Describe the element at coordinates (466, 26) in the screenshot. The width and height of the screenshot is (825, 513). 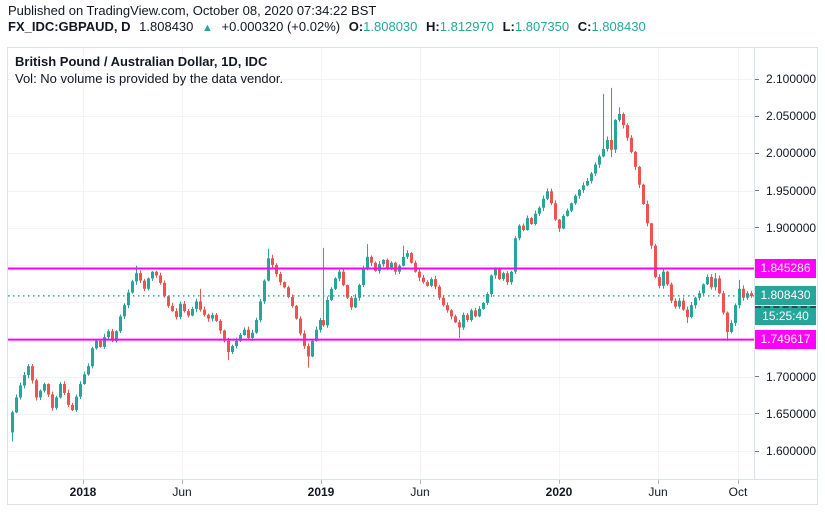
I see `high-value: 1.812970` at that location.